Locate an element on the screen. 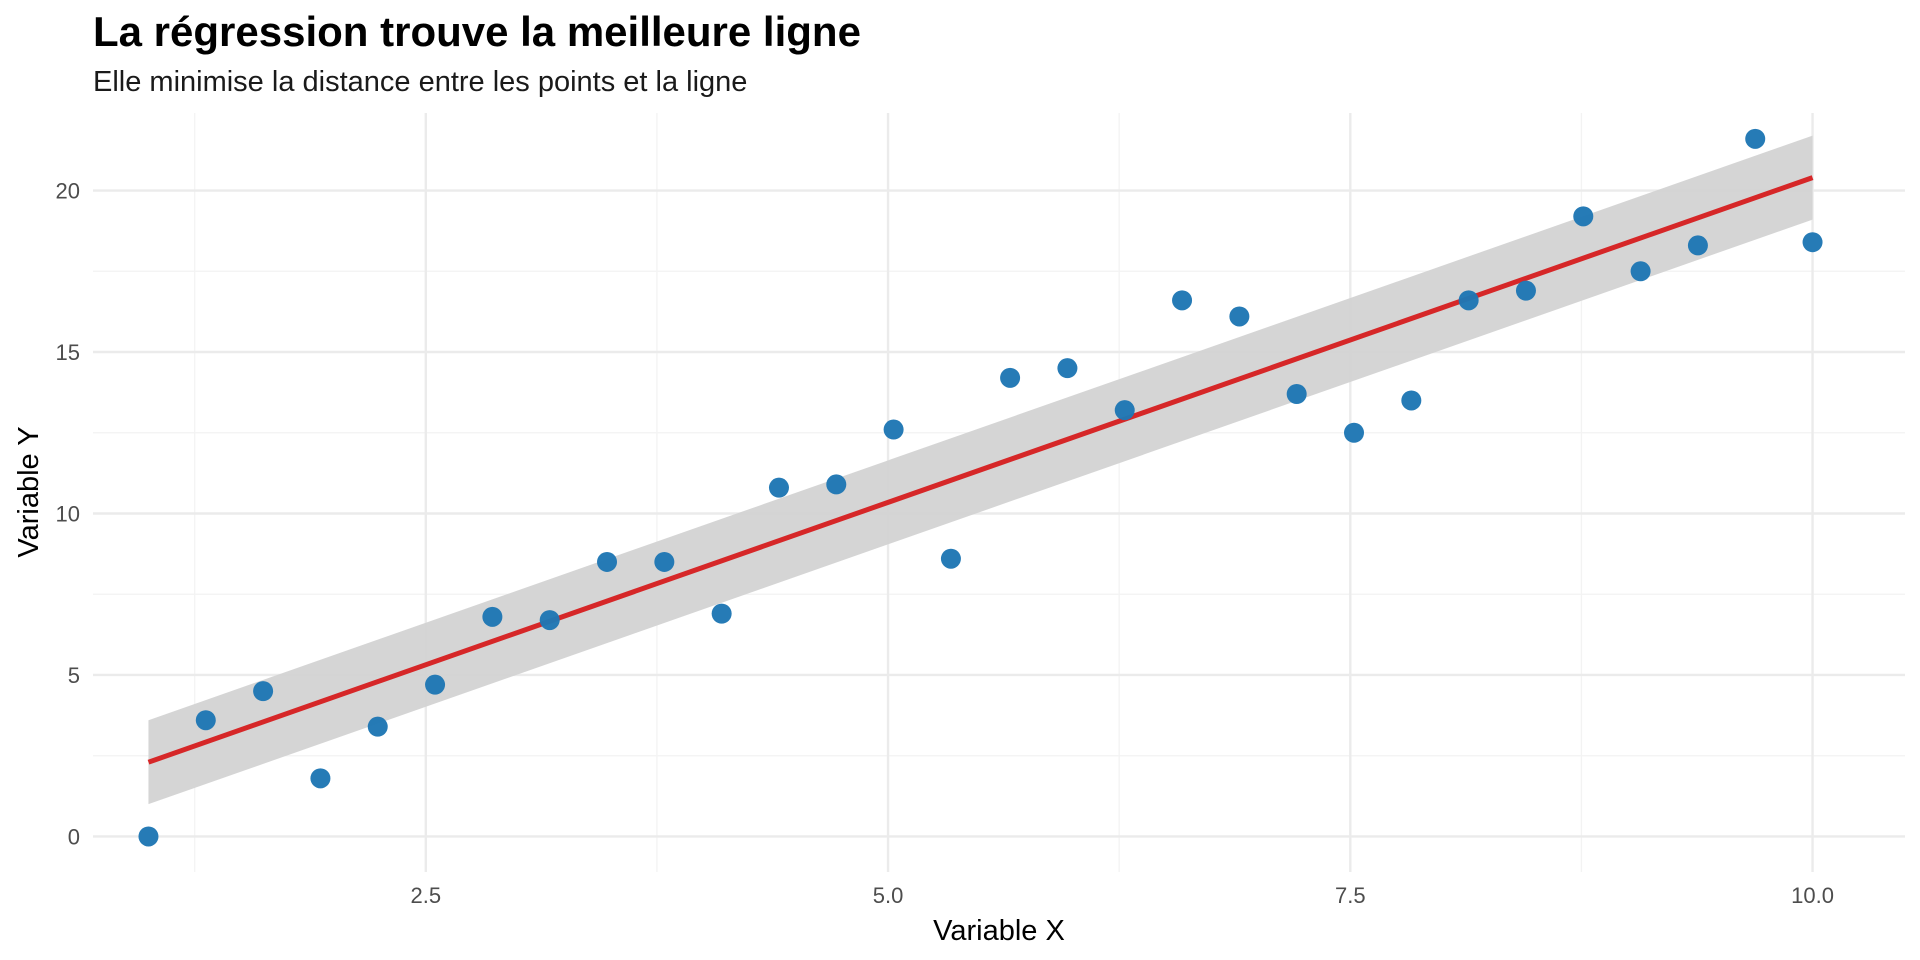 The height and width of the screenshot is (960, 1920). x-tick-label: 10.0 is located at coordinates (1812, 895).